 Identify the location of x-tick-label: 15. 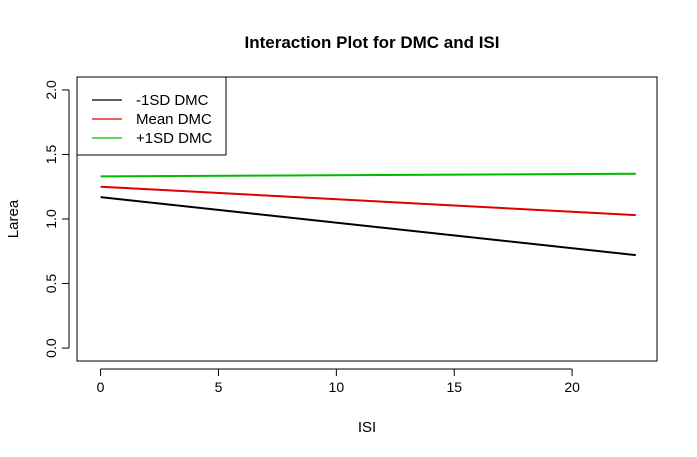
(454, 387).